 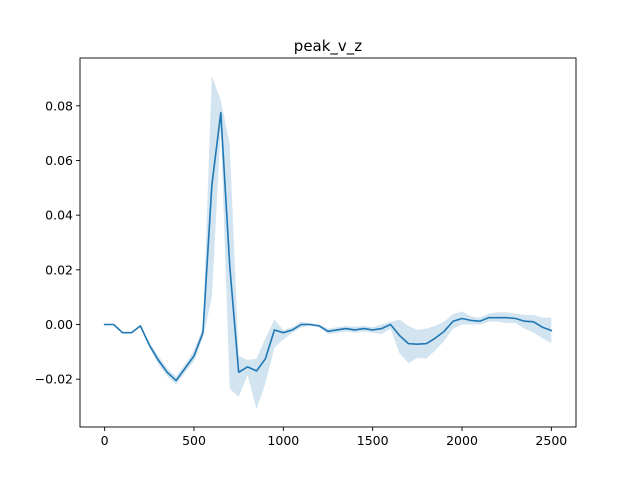 I want to click on x-tick-label: 1000, so click(x=283, y=440).